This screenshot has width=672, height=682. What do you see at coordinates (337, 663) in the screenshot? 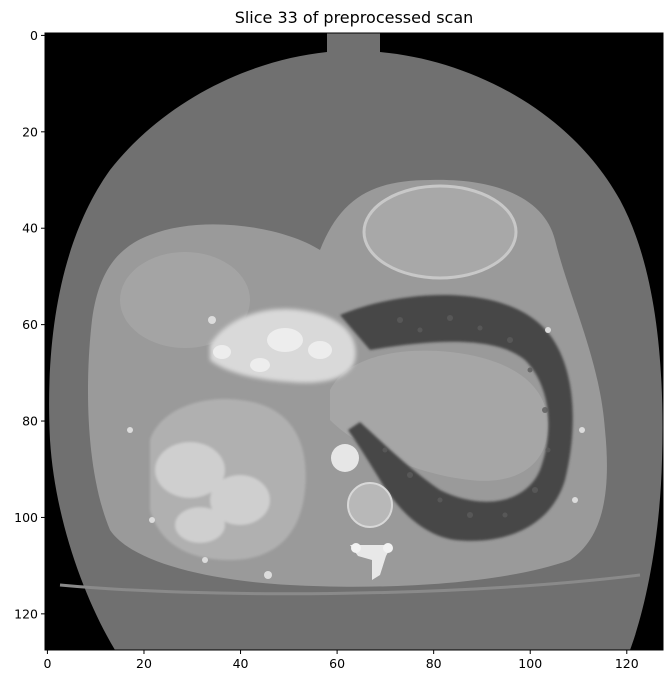
I see `x-tick-label: 60` at bounding box center [337, 663].